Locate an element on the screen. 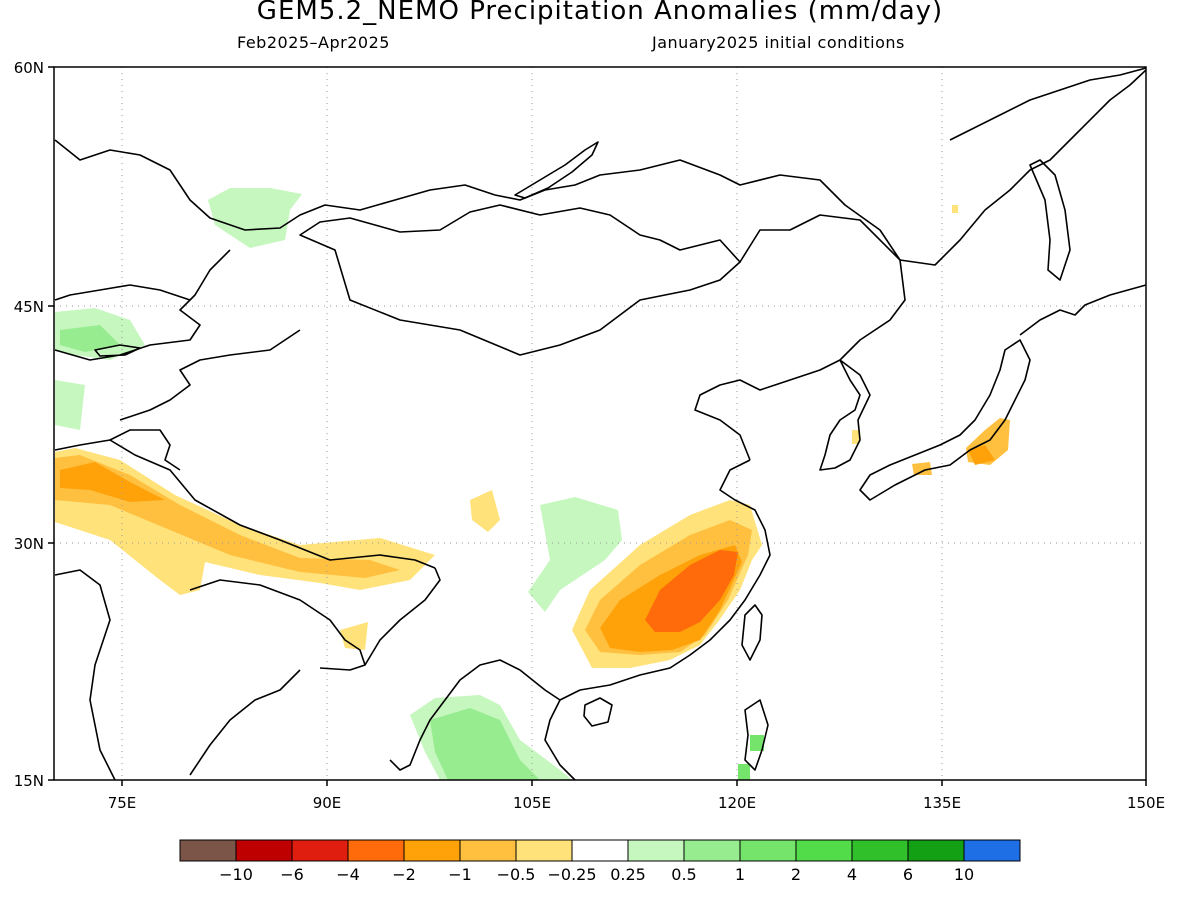  dry-anomaly-korea is located at coordinates (855, 437).